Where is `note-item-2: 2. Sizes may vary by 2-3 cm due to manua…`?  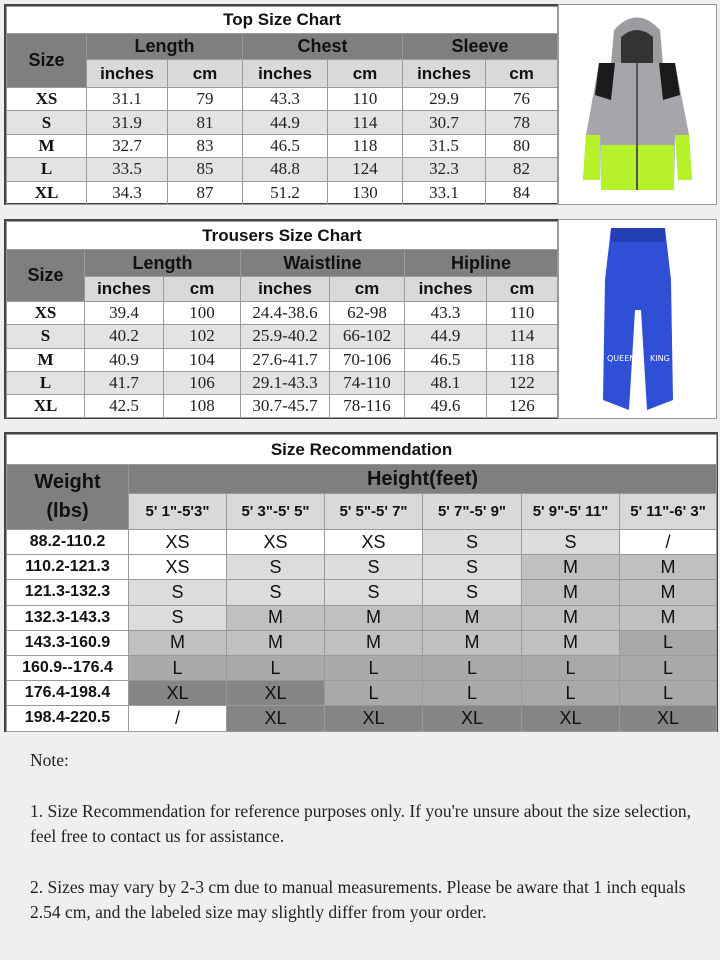 note-item-2: 2. Sizes may vary by 2-3 cm due to manua… is located at coordinates (358, 899).